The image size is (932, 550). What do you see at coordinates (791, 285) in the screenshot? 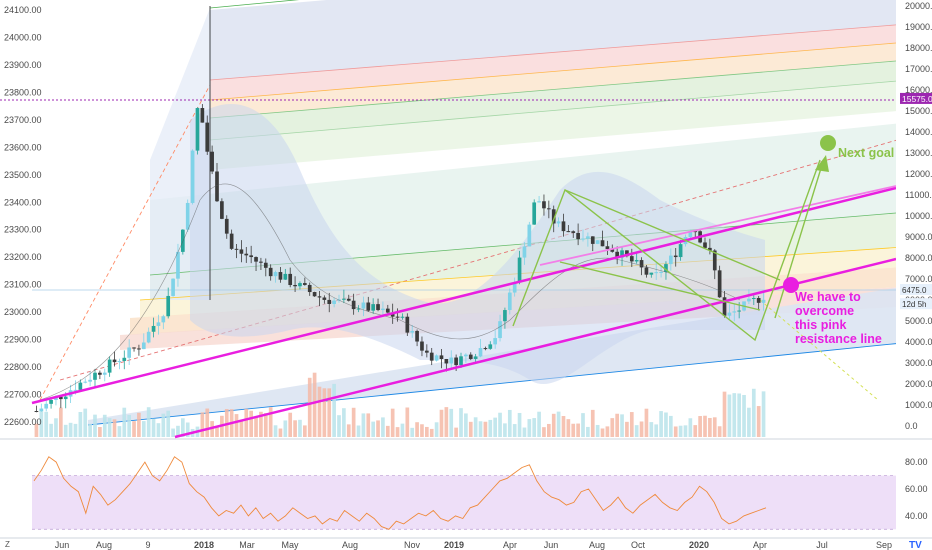
I see `resistance-marker` at bounding box center [791, 285].